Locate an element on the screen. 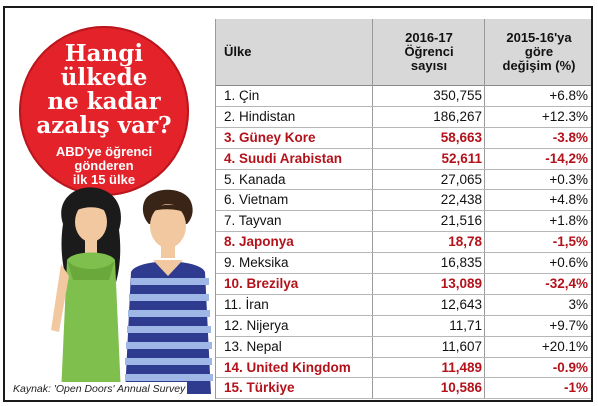  table-row: 5. Kanada 27,065 +0.3% is located at coordinates (403, 180).